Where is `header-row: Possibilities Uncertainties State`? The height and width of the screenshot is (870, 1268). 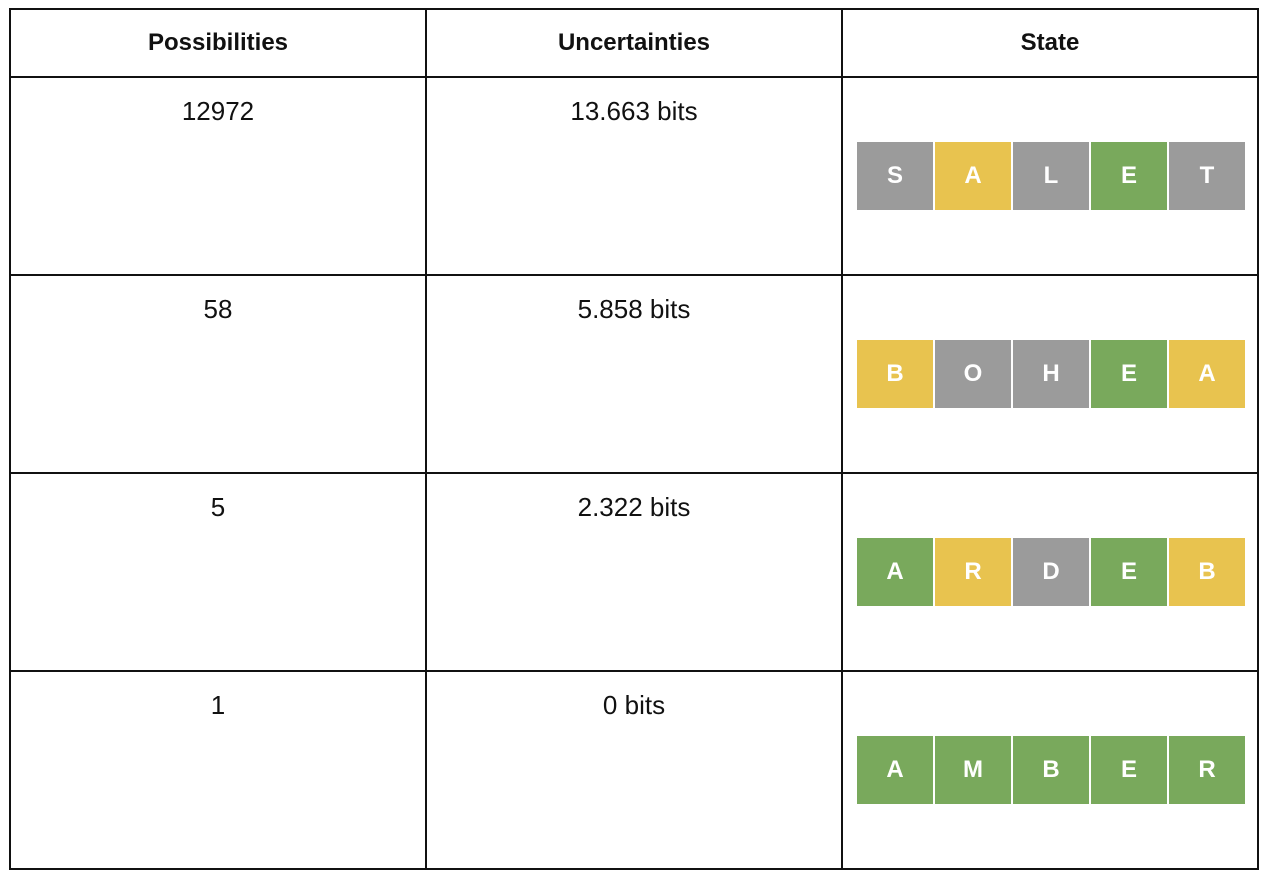 header-row: Possibilities Uncertainties State is located at coordinates (634, 43).